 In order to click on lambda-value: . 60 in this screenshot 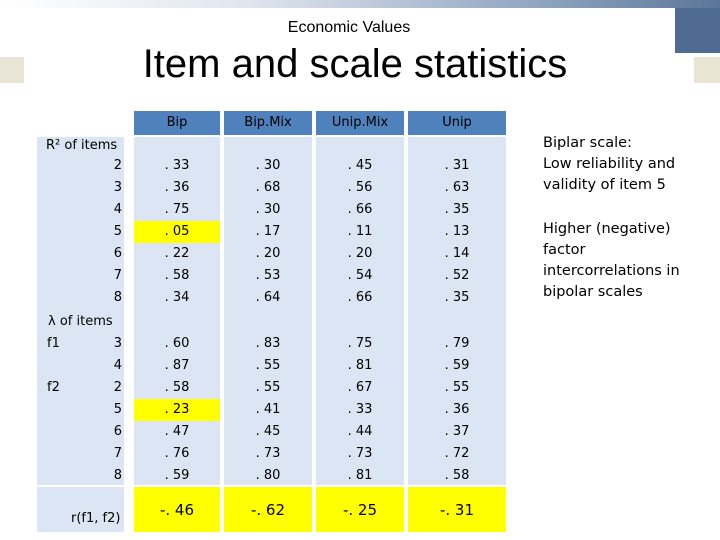, I will do `click(177, 343)`.